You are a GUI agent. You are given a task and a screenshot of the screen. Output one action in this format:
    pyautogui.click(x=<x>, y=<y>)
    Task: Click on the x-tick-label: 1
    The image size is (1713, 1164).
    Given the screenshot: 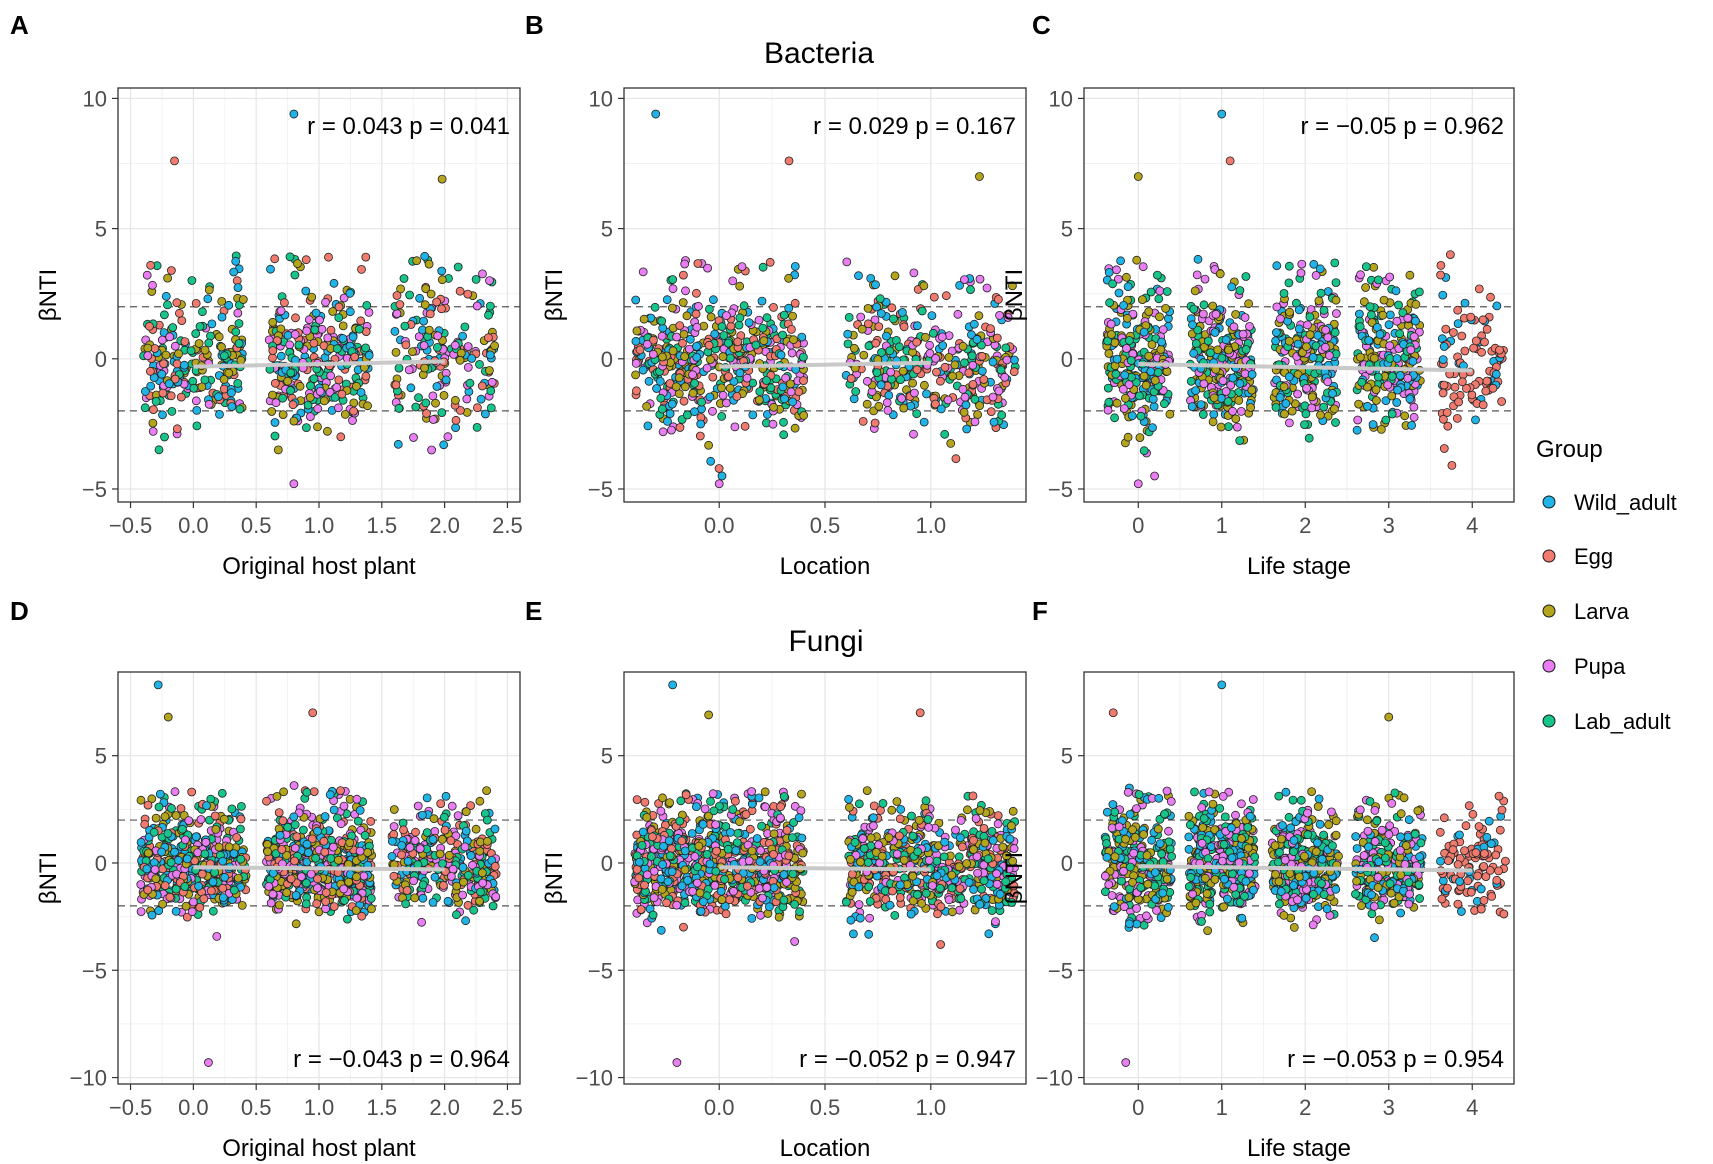 What is the action you would take?
    pyautogui.click(x=1222, y=525)
    